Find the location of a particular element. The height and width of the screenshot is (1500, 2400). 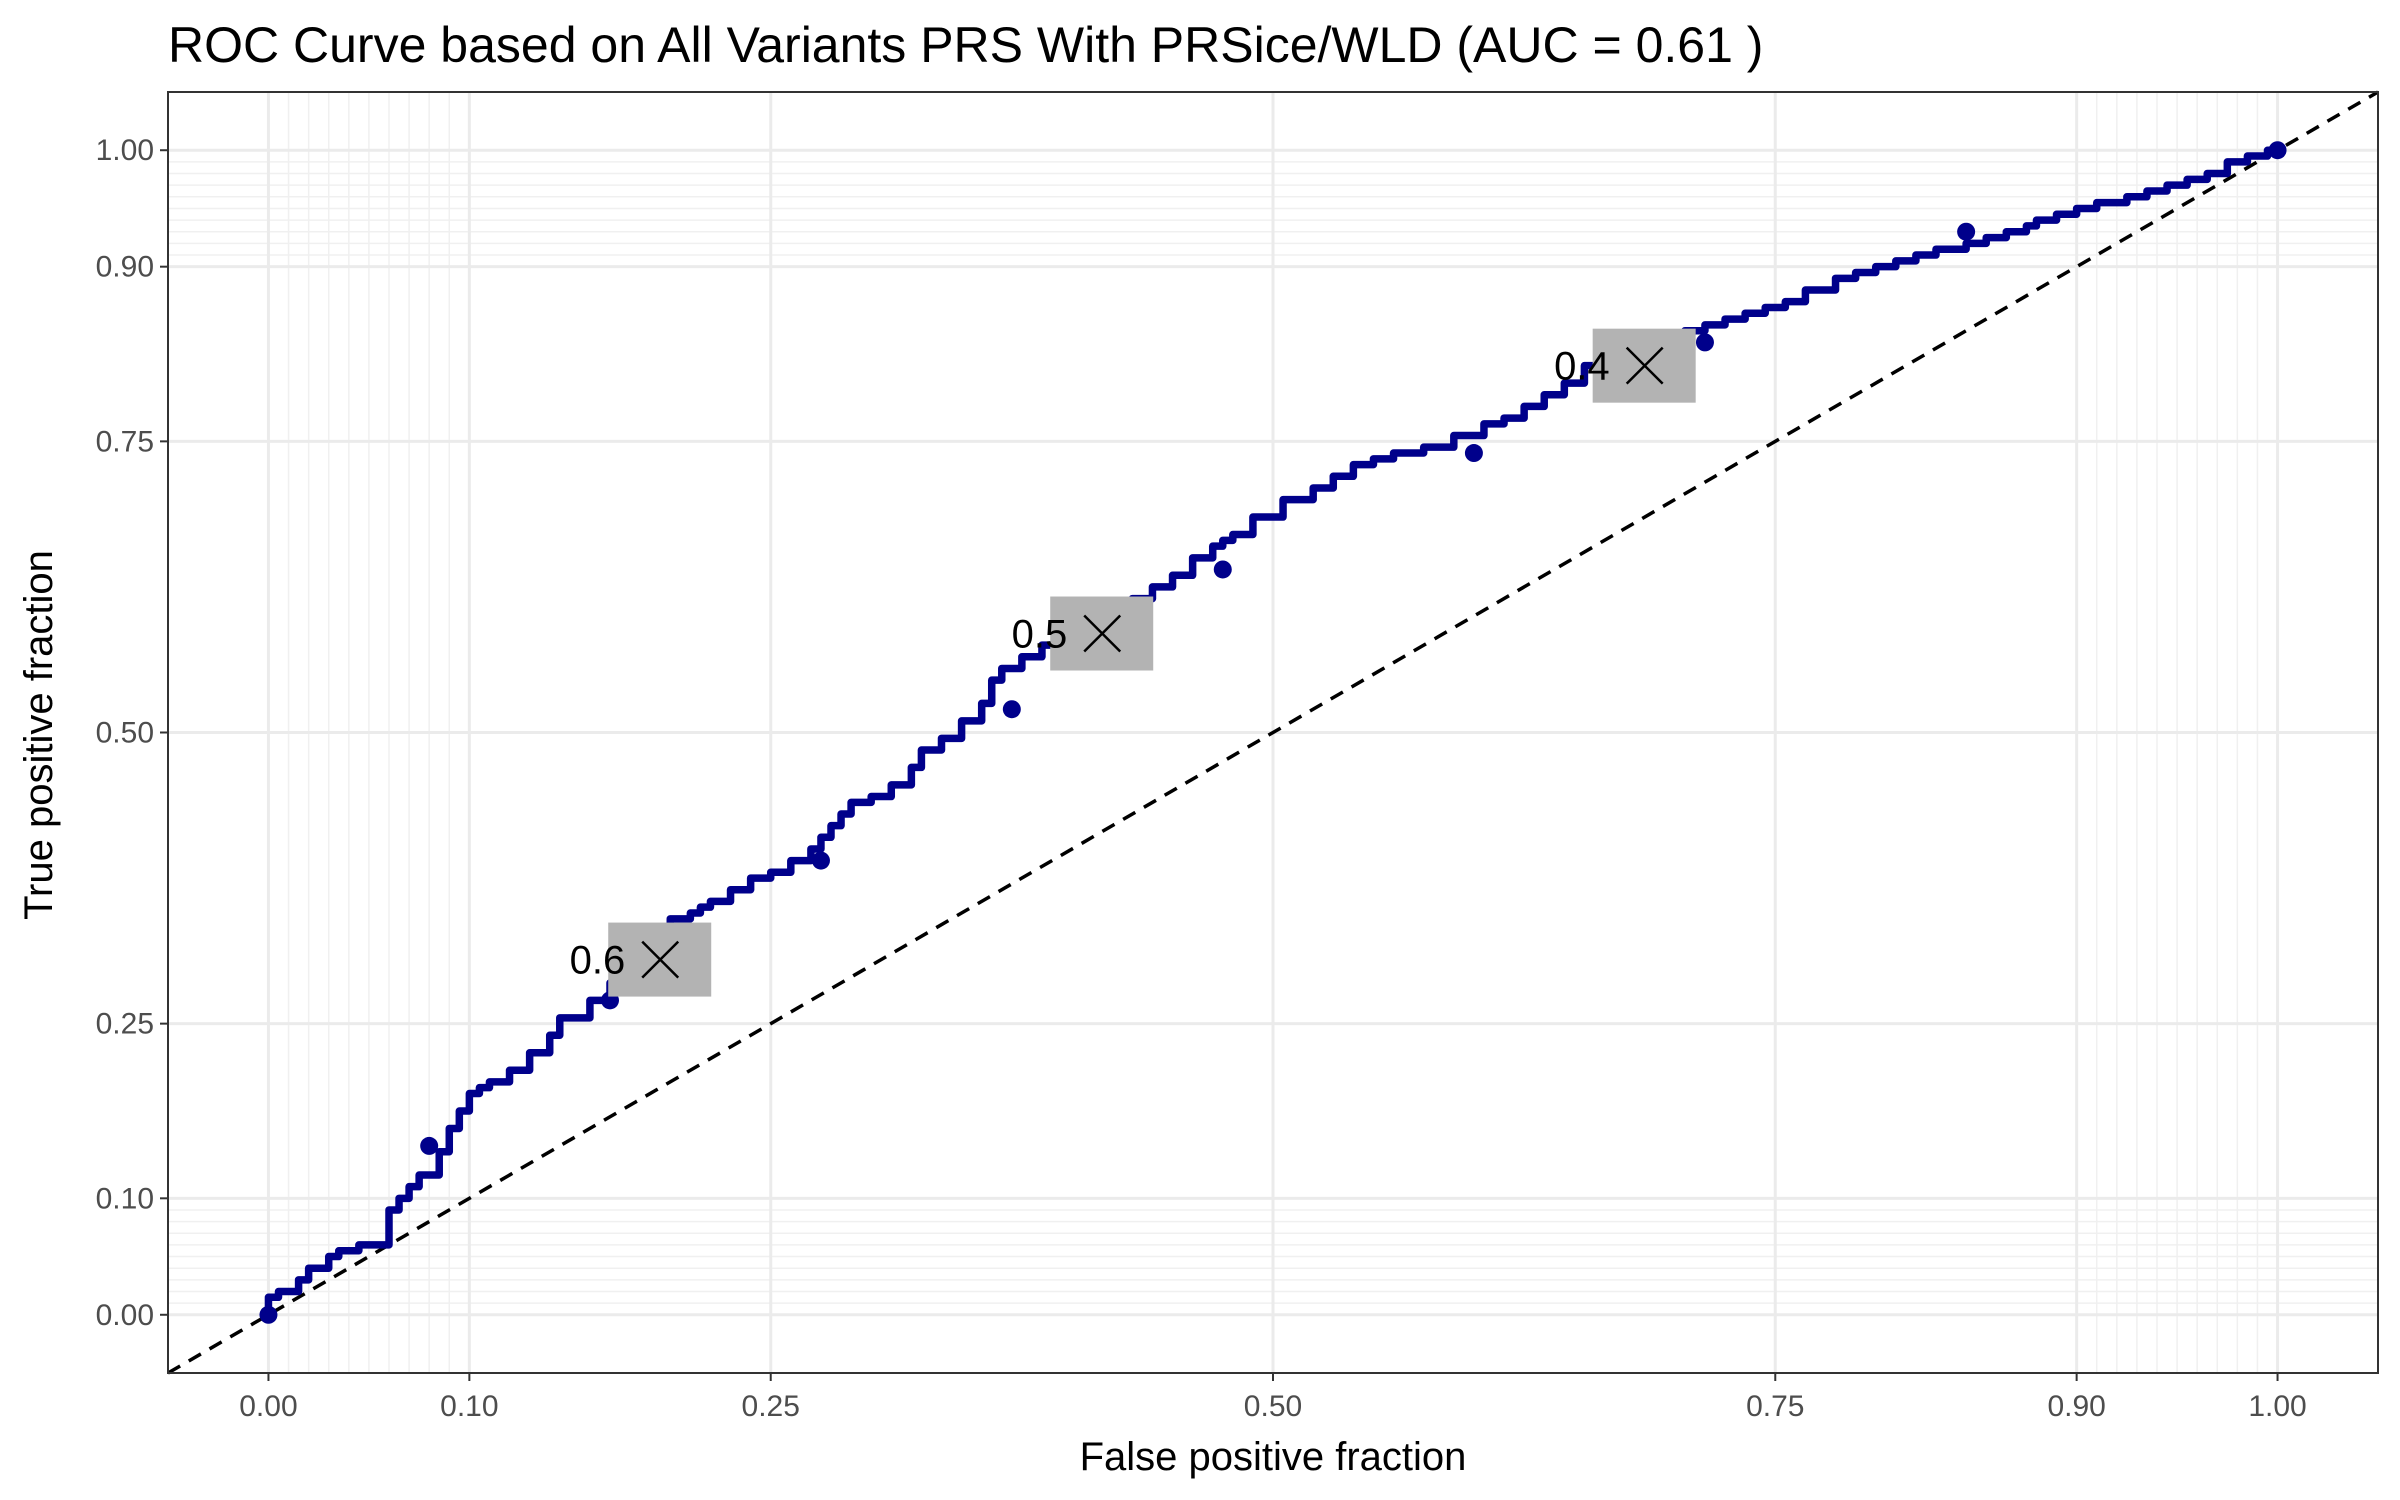

x-tick-label: 0.50 is located at coordinates (1273, 1406).